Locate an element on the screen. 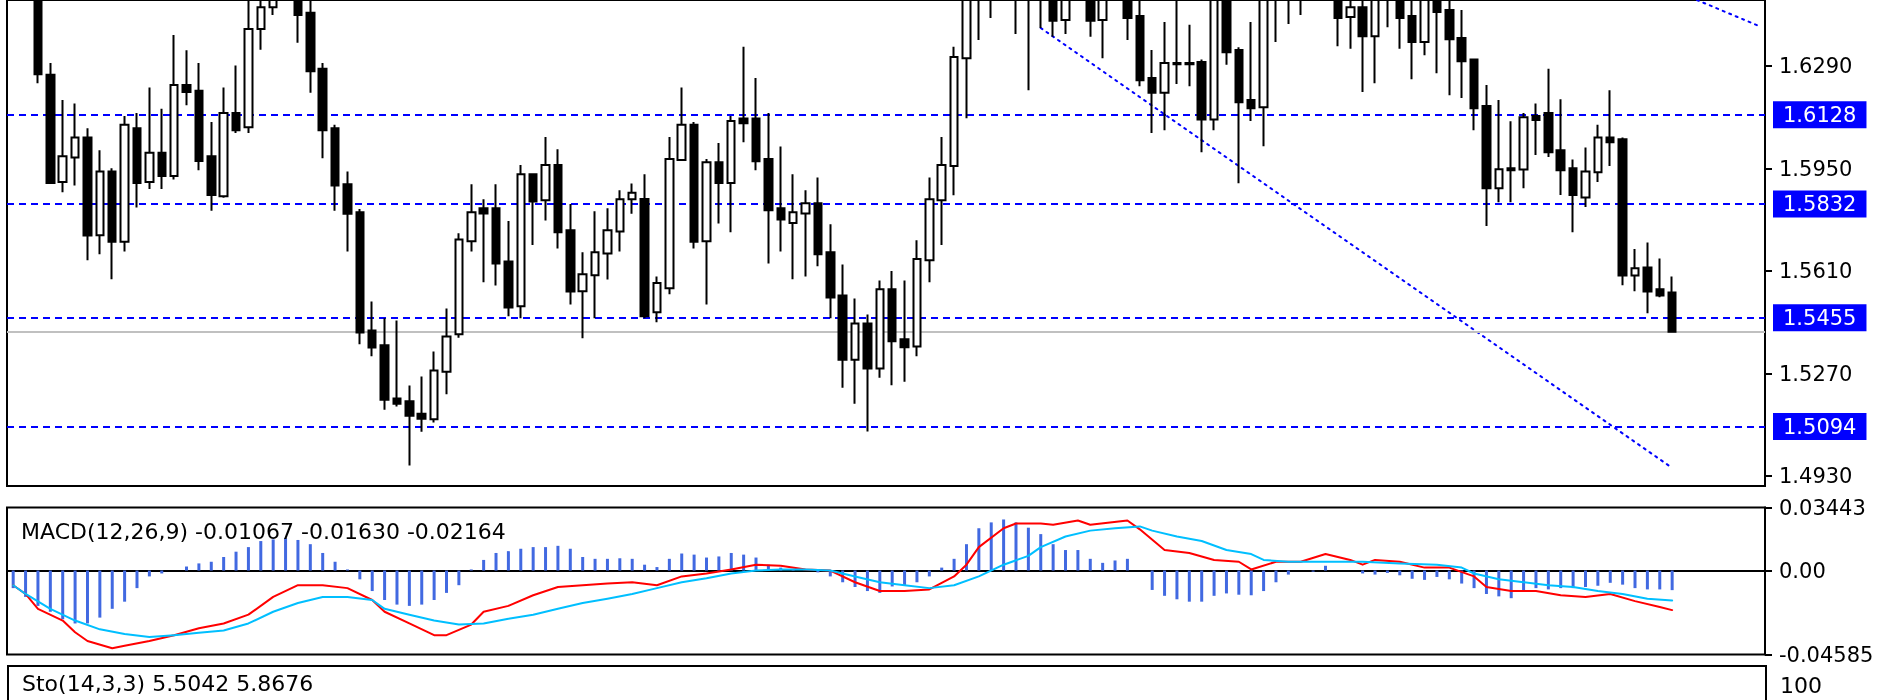 The height and width of the screenshot is (700, 1900). text: MACD(12,26,9) -0.01067 -0.01630 -0.02164 is located at coordinates (263, 531).